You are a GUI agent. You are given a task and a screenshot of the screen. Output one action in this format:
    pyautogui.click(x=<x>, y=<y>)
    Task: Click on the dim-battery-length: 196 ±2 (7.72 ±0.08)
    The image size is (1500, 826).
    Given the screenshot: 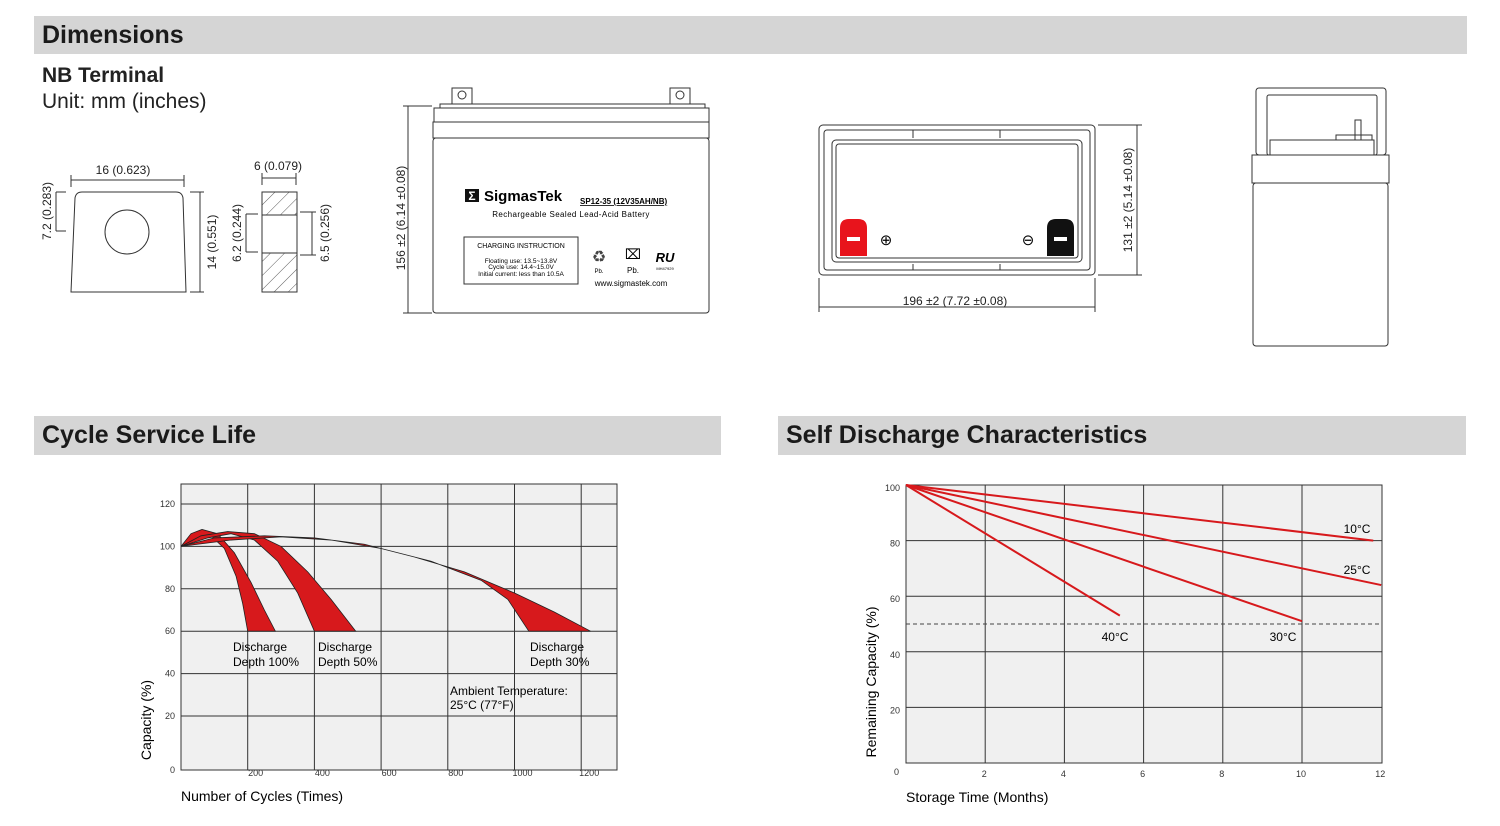 What is the action you would take?
    pyautogui.click(x=955, y=301)
    